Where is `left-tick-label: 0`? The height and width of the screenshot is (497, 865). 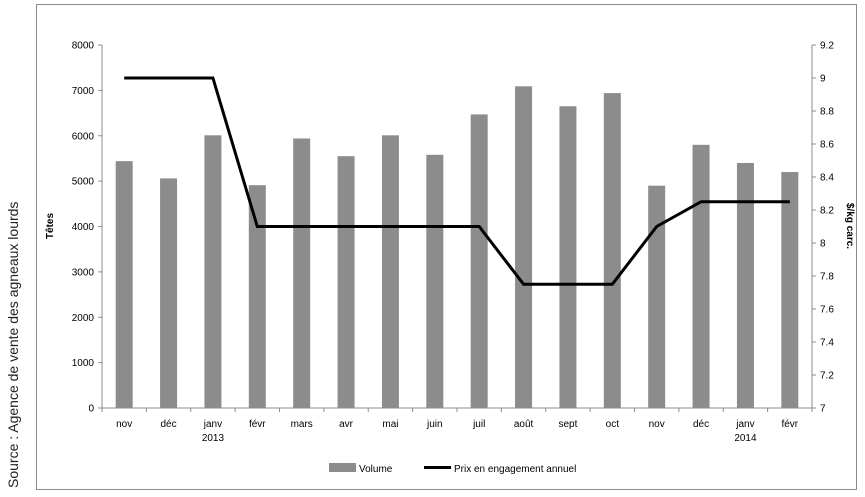 left-tick-label: 0 is located at coordinates (91, 409).